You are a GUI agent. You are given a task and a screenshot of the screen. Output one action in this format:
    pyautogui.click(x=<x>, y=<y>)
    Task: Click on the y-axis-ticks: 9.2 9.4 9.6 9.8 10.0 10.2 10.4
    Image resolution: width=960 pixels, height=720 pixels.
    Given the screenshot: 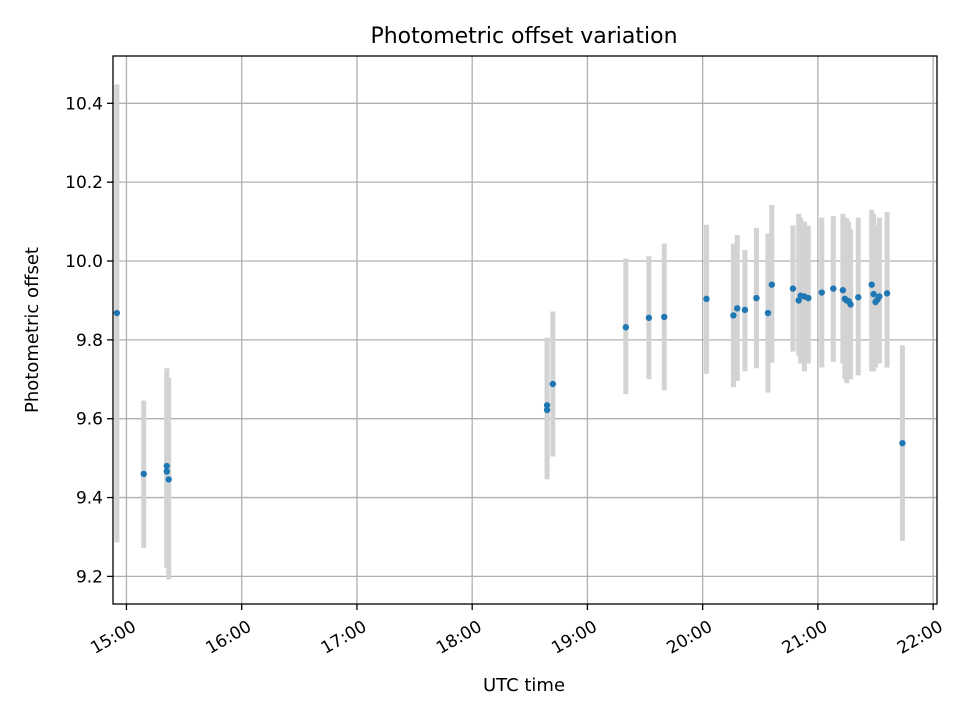 What is the action you would take?
    pyautogui.click(x=89, y=340)
    